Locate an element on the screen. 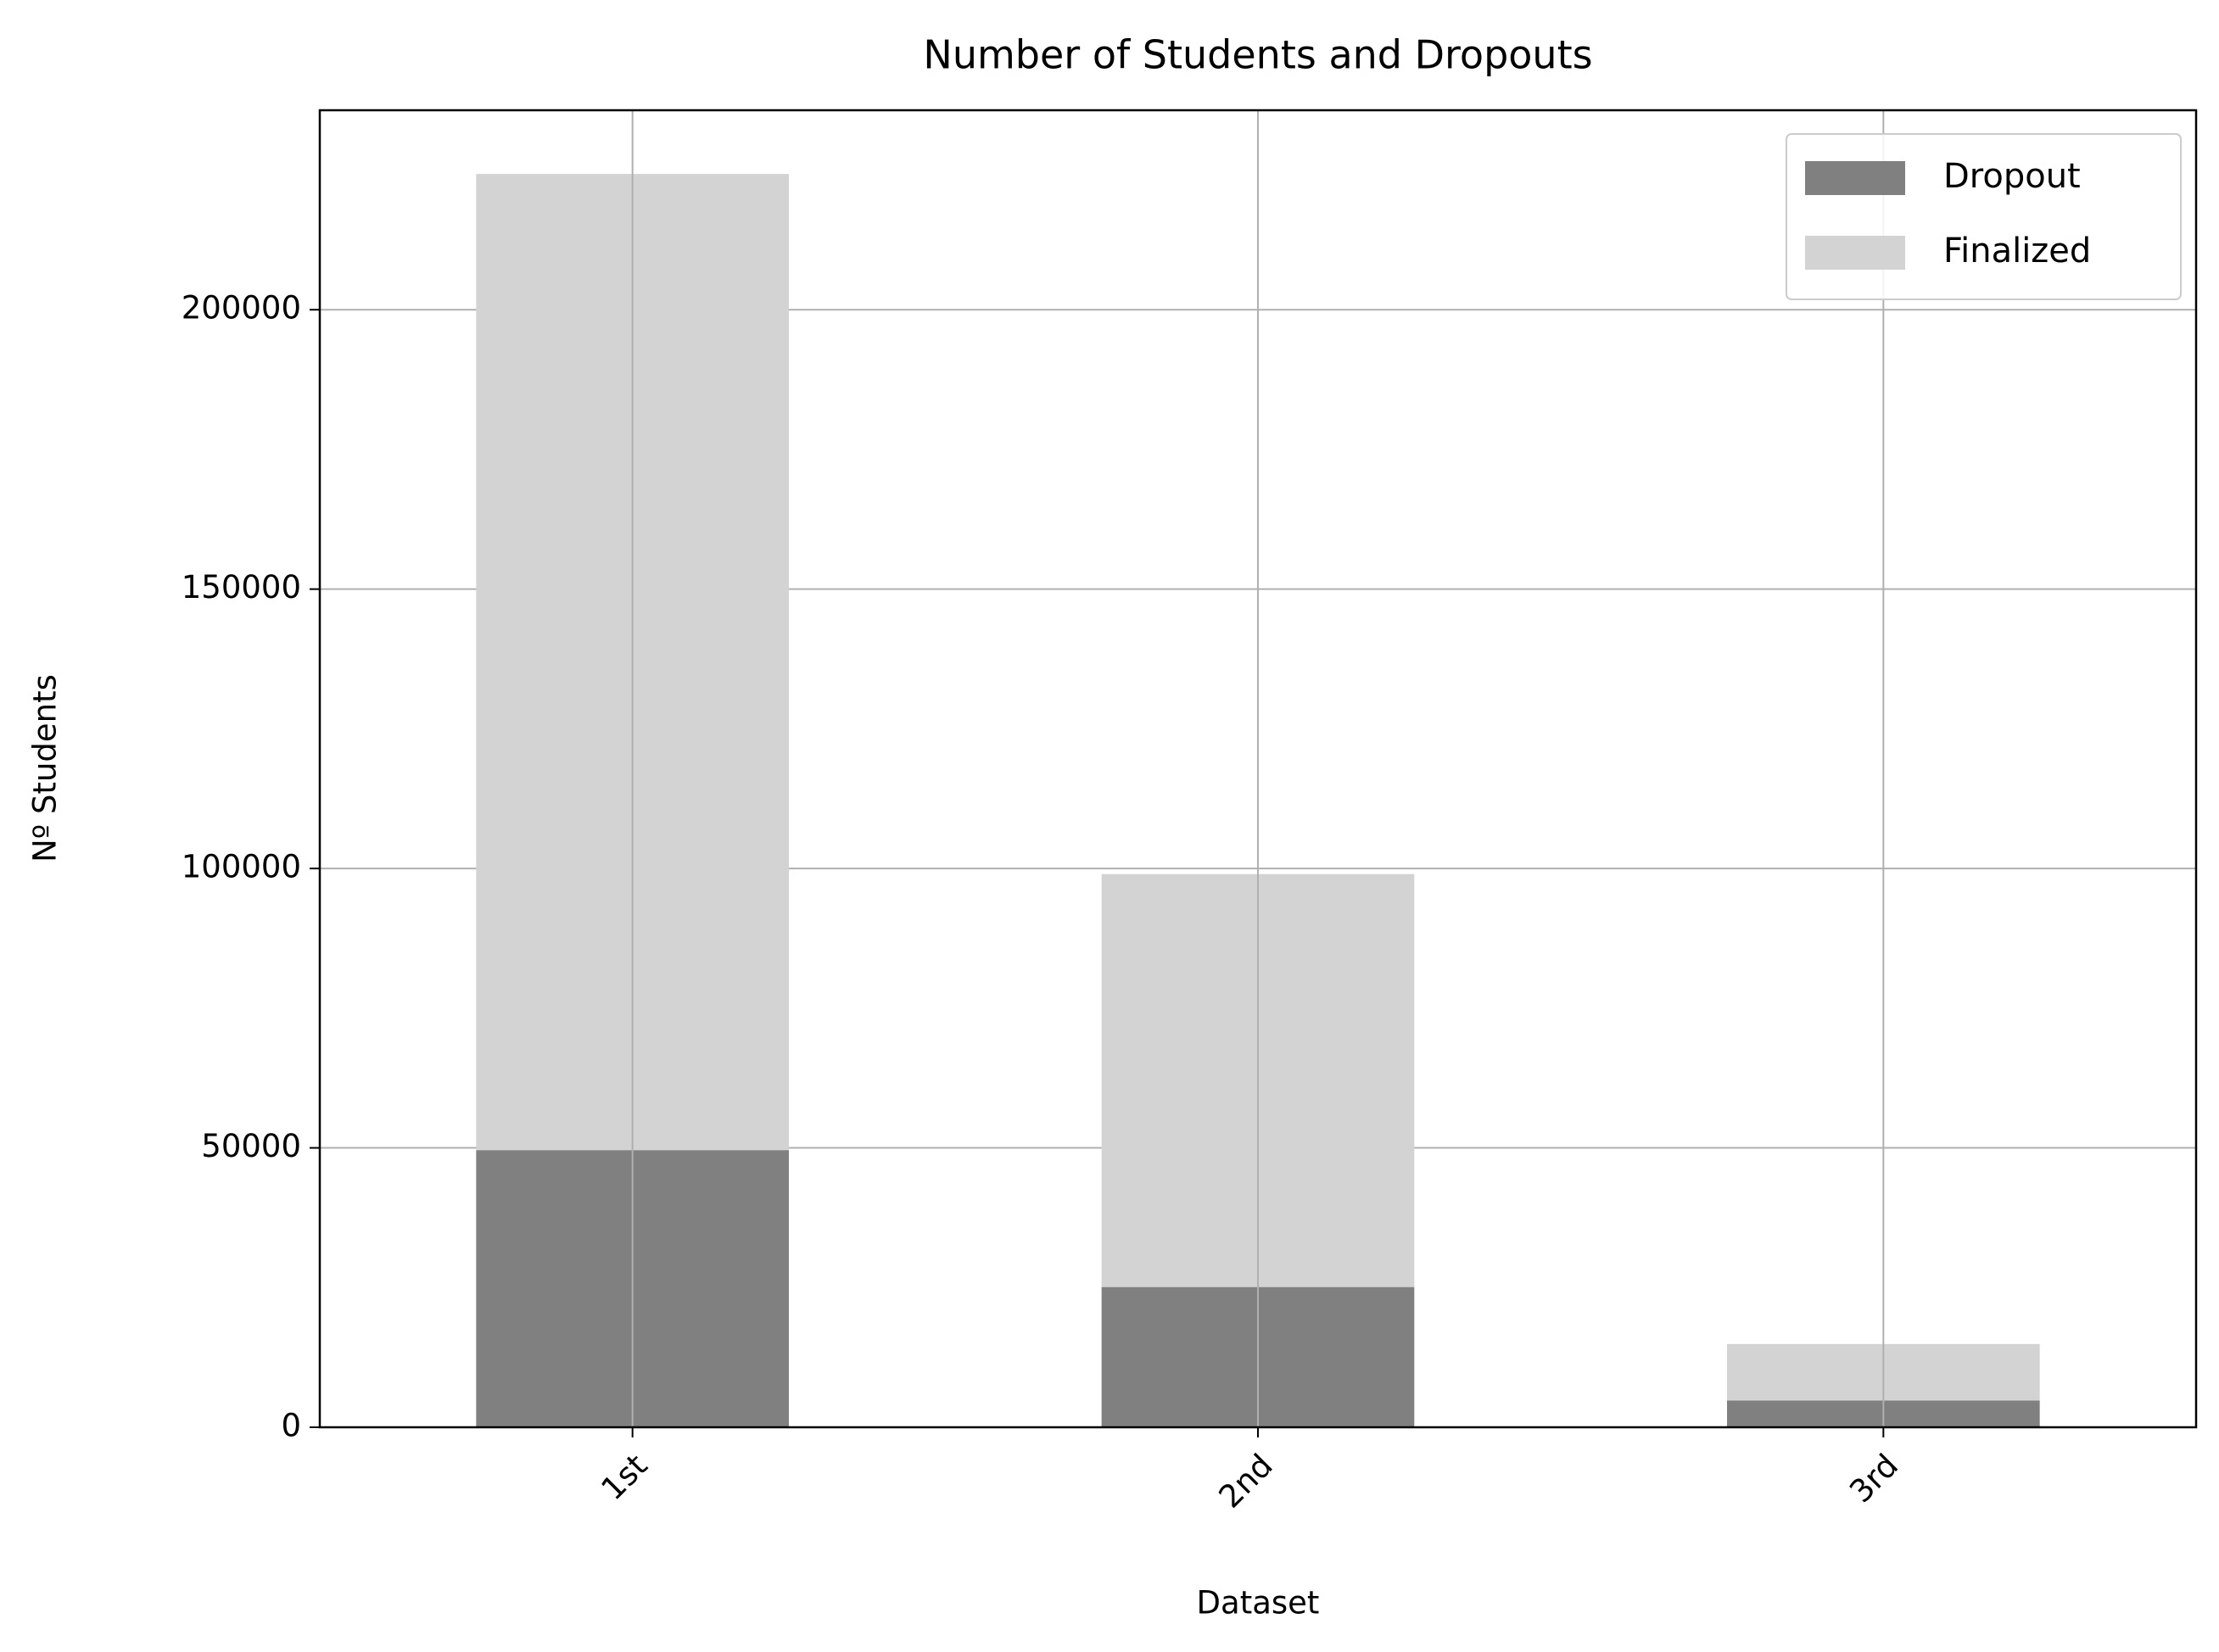  x-axis-label: Dataset is located at coordinates (1258, 1603).